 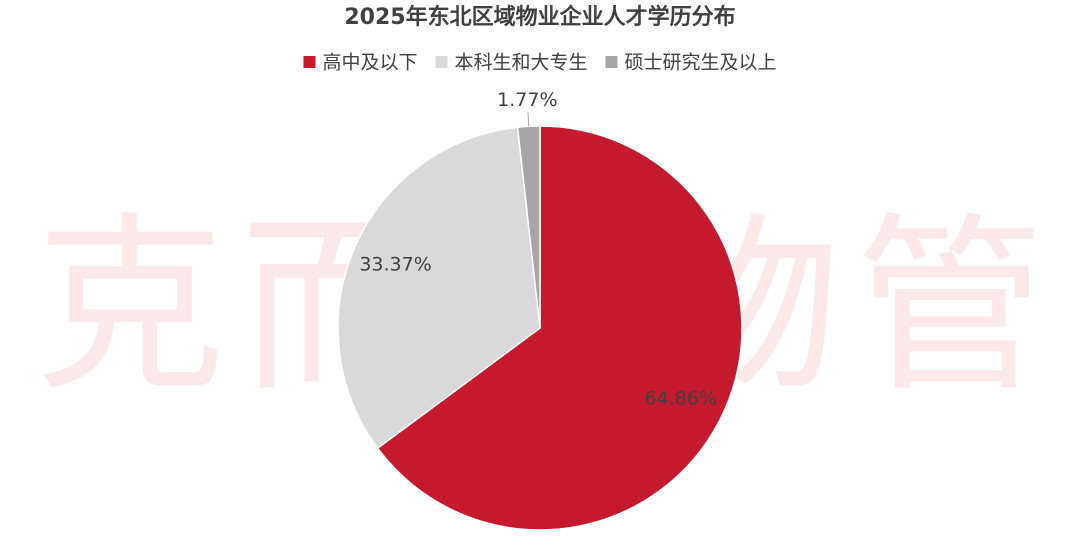 I want to click on data-label: 64.86%, so click(x=680, y=398).